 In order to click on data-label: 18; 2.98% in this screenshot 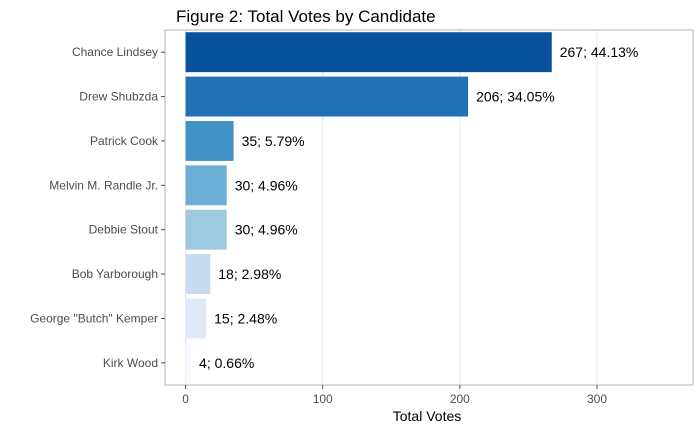, I will do `click(249, 274)`.